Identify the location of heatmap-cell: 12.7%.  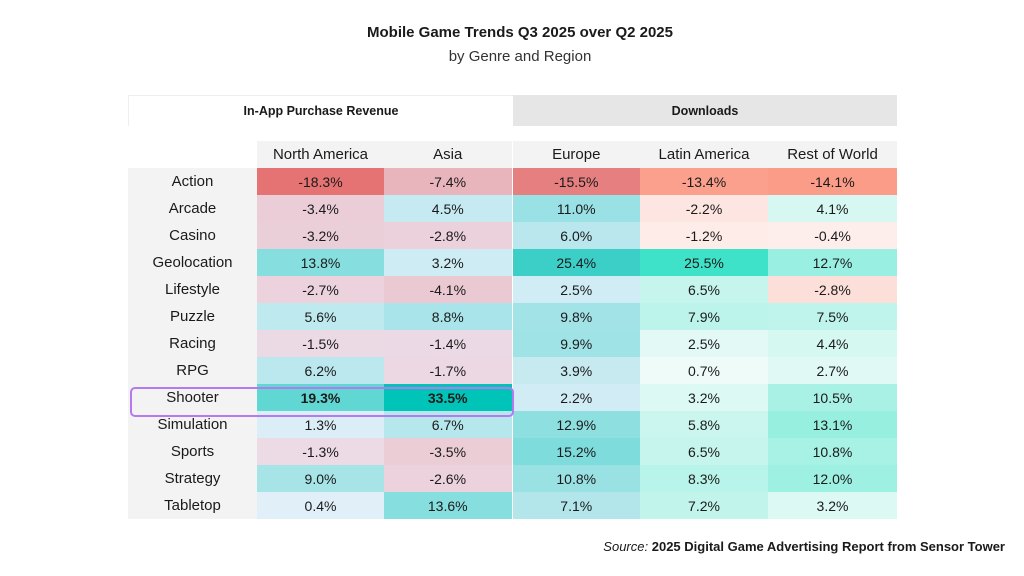
(832, 262).